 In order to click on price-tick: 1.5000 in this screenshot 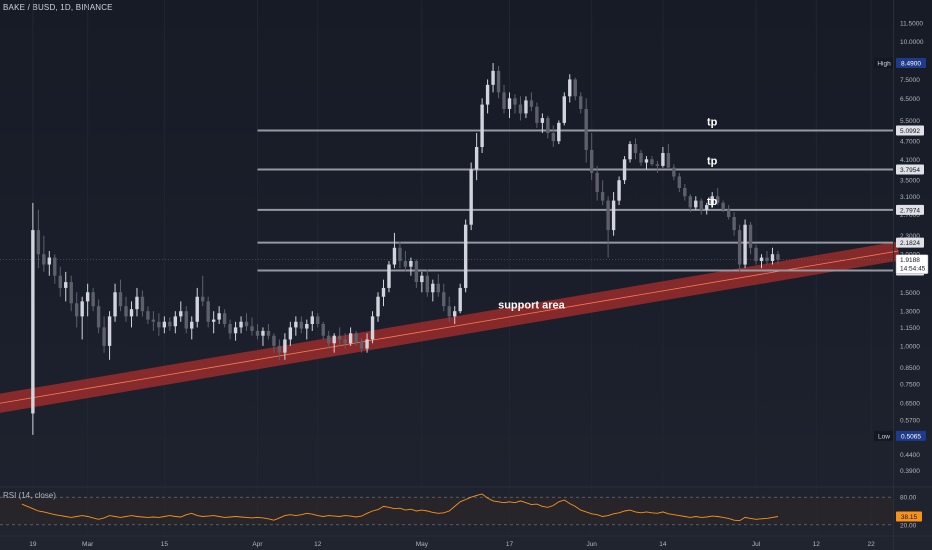, I will do `click(910, 293)`.